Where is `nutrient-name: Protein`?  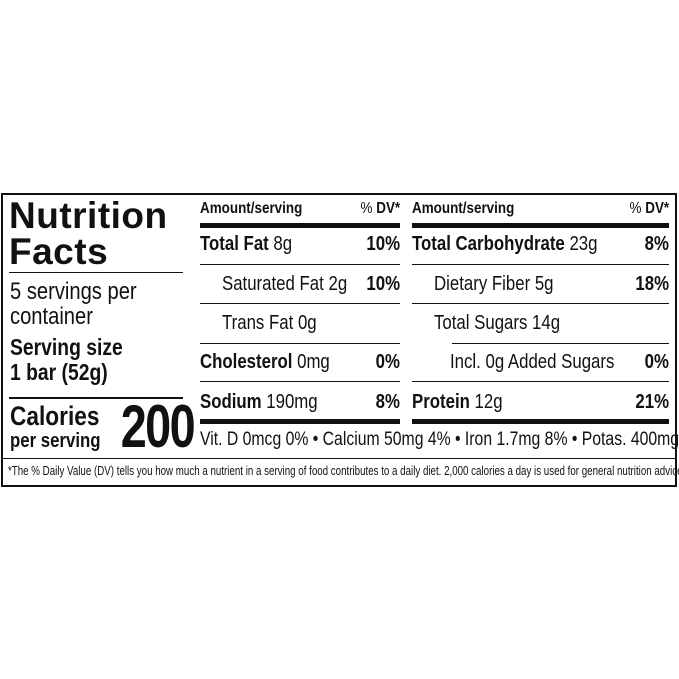 nutrient-name: Protein is located at coordinates (441, 402).